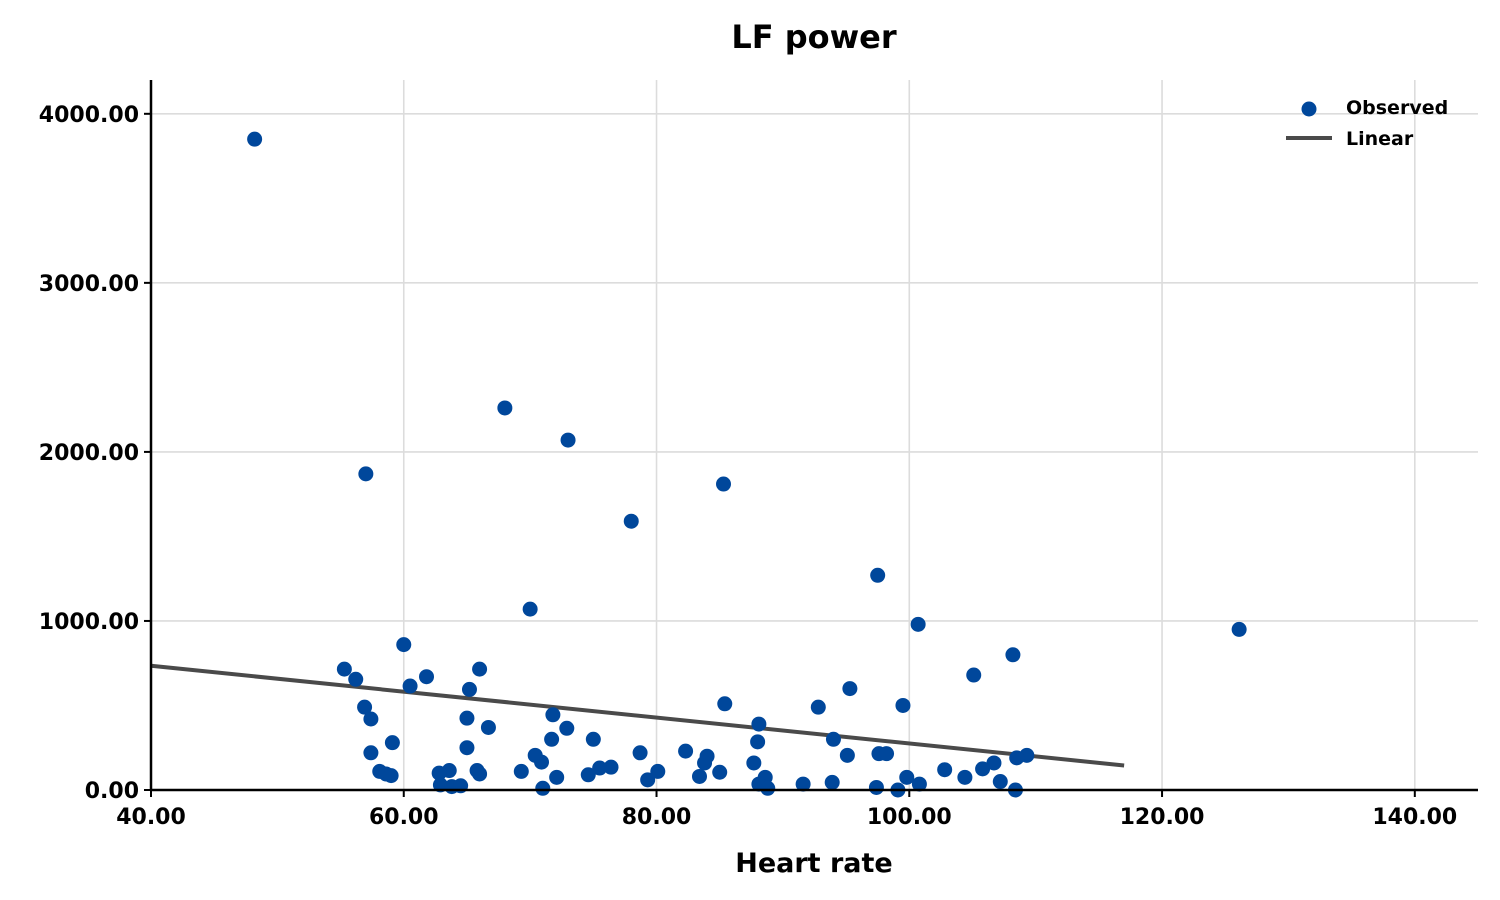 The image size is (1500, 900). Describe the element at coordinates (89, 453) in the screenshot. I see `y-tick-label: 2000.00` at that location.